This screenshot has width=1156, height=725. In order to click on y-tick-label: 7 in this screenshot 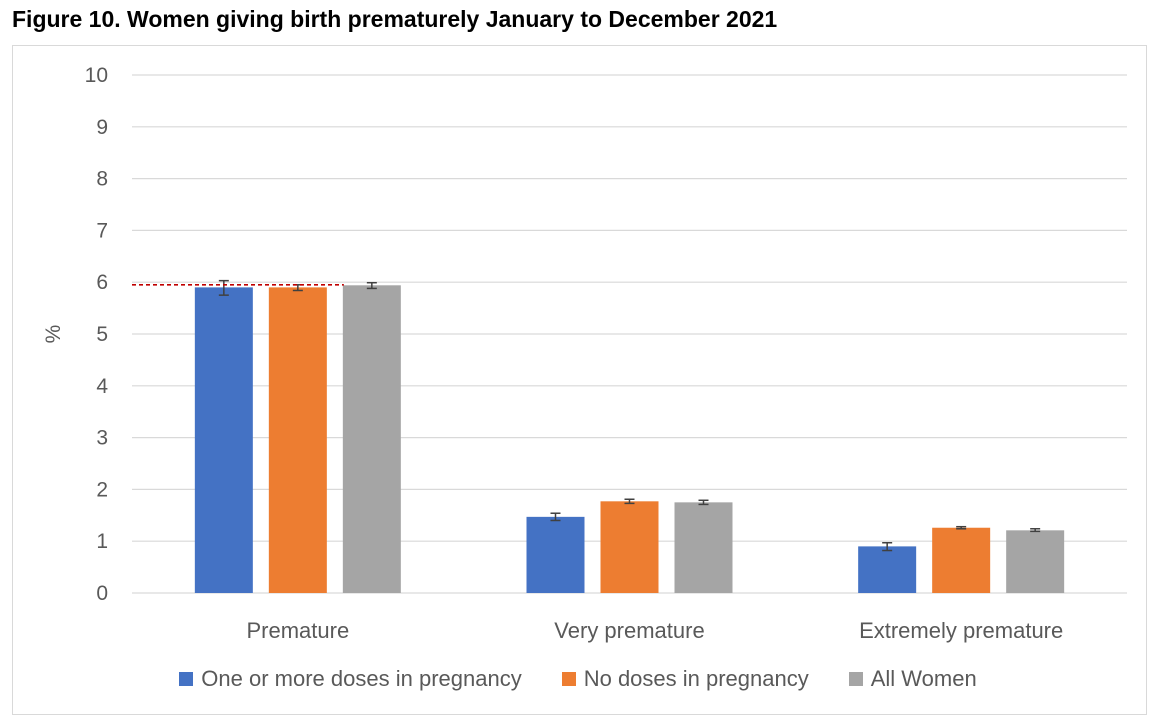, I will do `click(102, 230)`.